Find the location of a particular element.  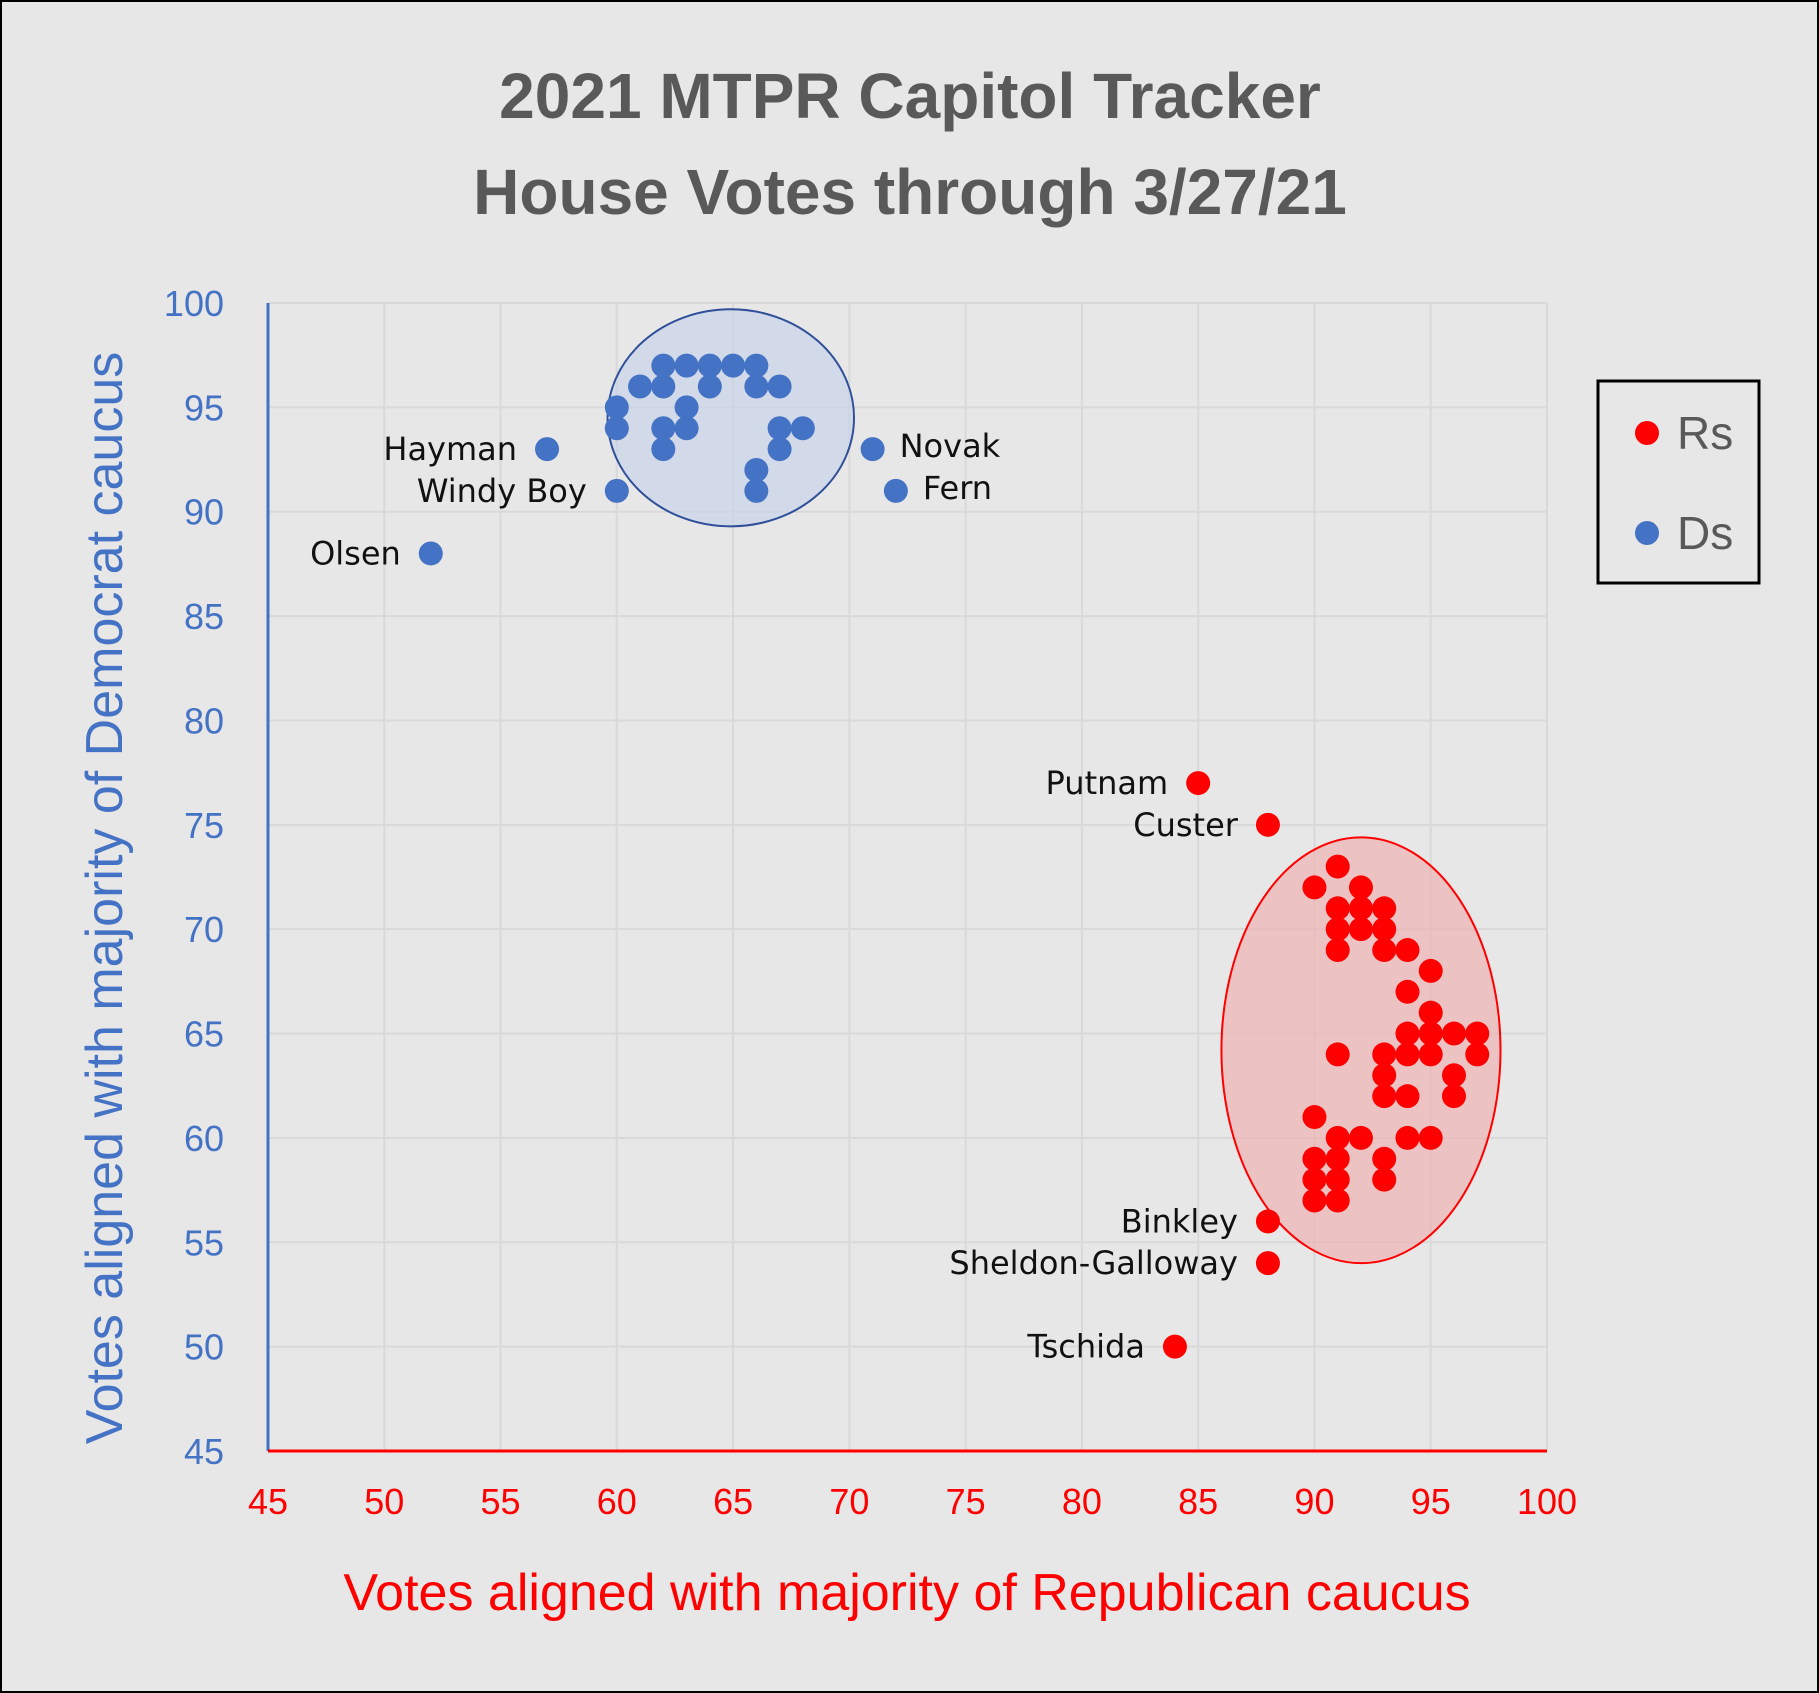

y-tick-label: 70 is located at coordinates (204, 929).